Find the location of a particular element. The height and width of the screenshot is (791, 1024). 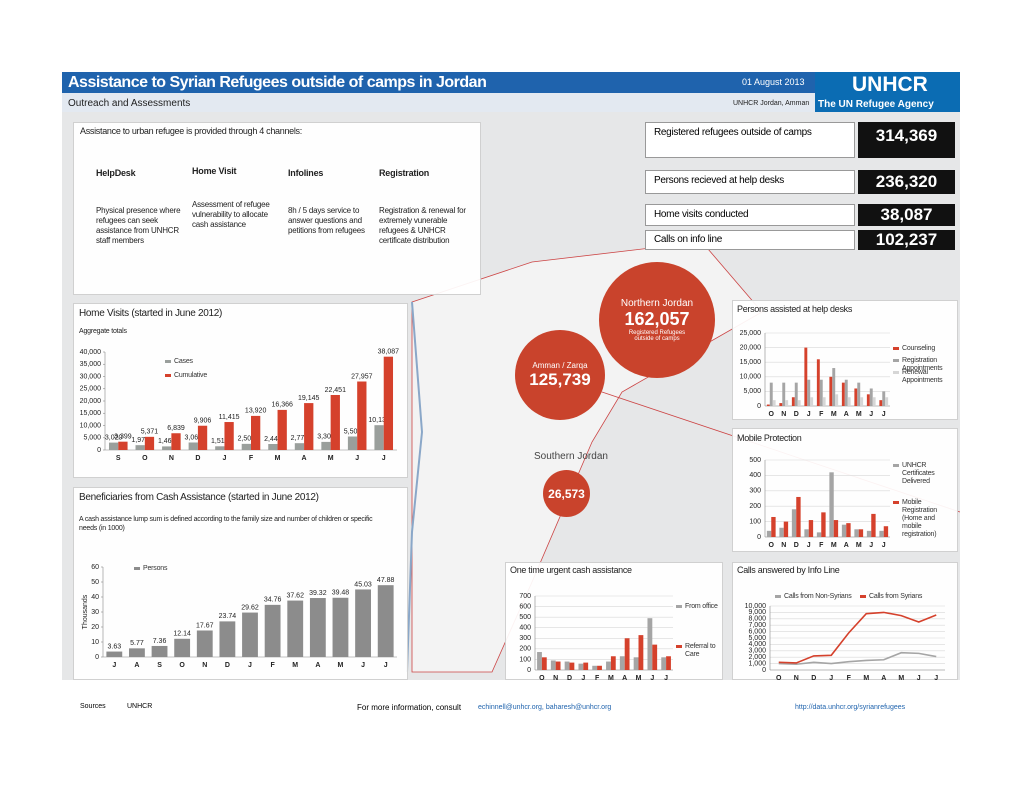

region-name: Northern Jordan is located at coordinates (657, 303).